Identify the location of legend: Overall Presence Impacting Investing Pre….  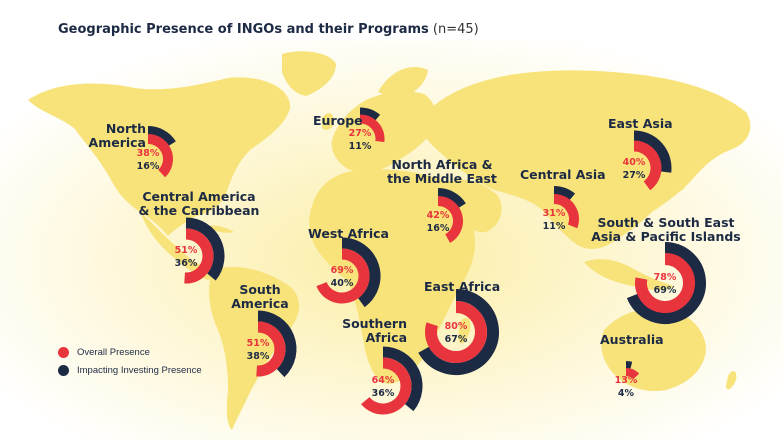
(130, 361).